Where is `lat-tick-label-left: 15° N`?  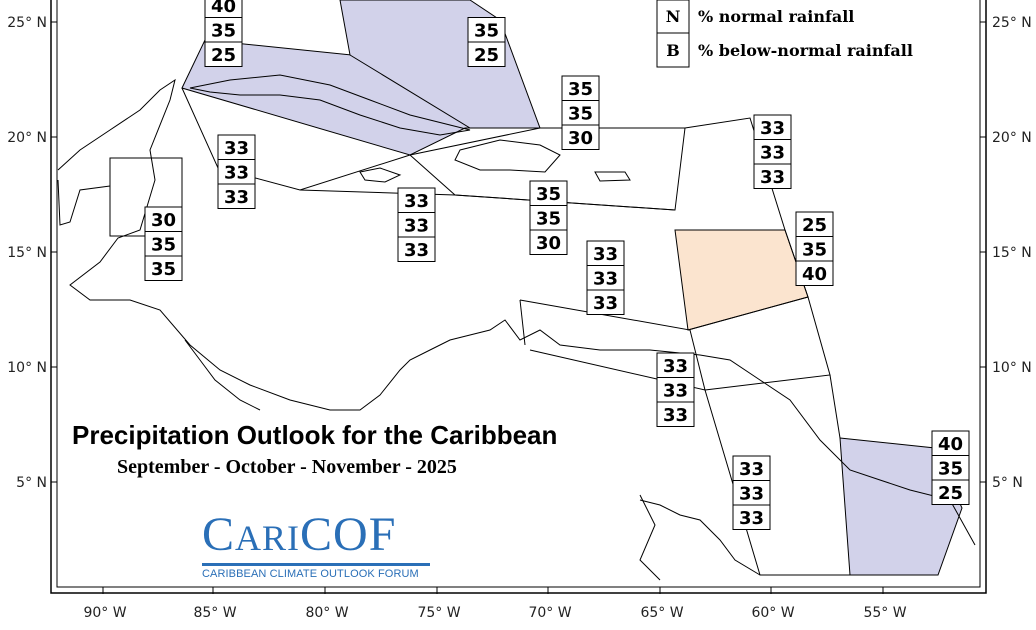 lat-tick-label-left: 15° N is located at coordinates (27, 253).